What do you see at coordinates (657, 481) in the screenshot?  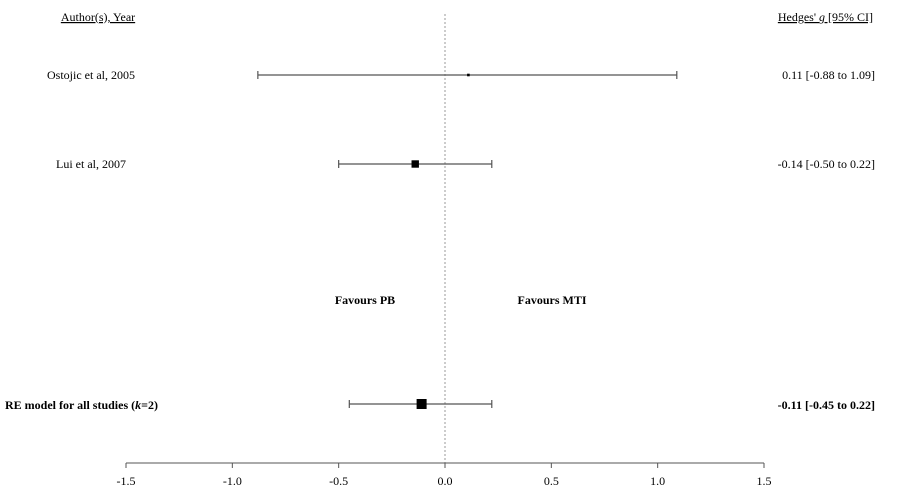 I see `x-tick-label: 1.0` at bounding box center [657, 481].